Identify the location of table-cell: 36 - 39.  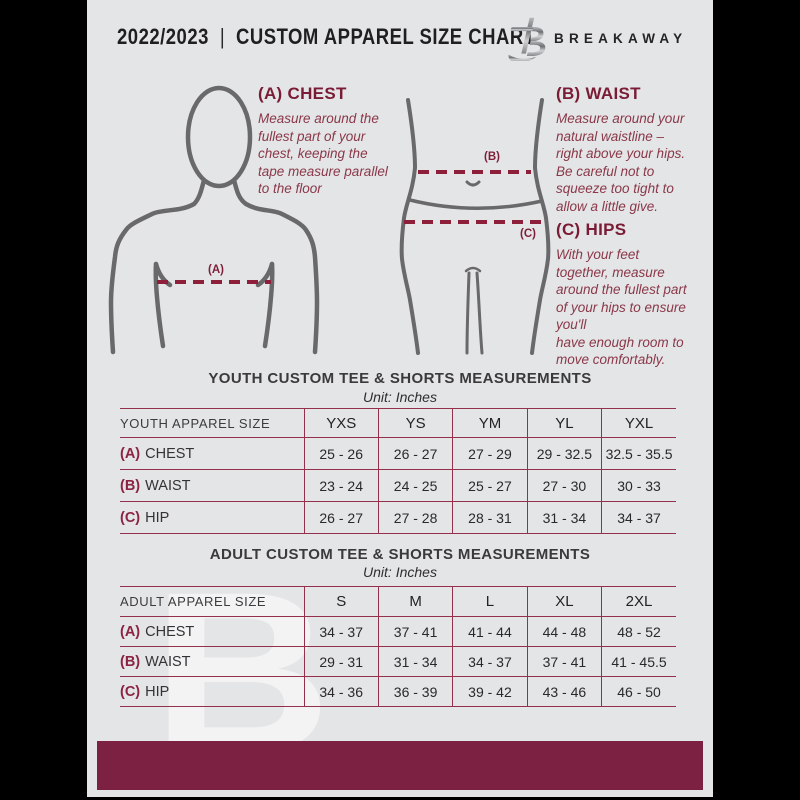
(415, 691).